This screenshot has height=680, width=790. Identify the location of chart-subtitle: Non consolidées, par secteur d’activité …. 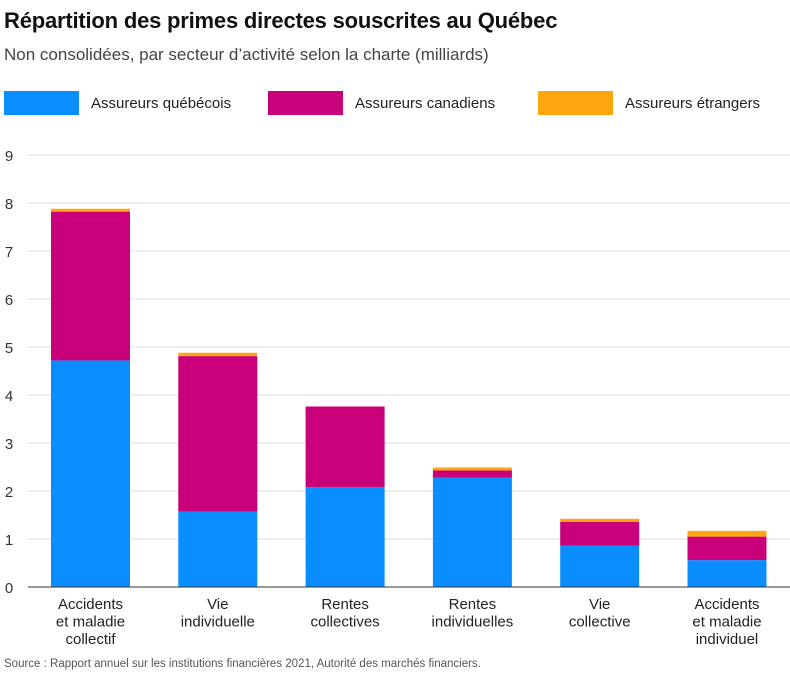
(246, 54).